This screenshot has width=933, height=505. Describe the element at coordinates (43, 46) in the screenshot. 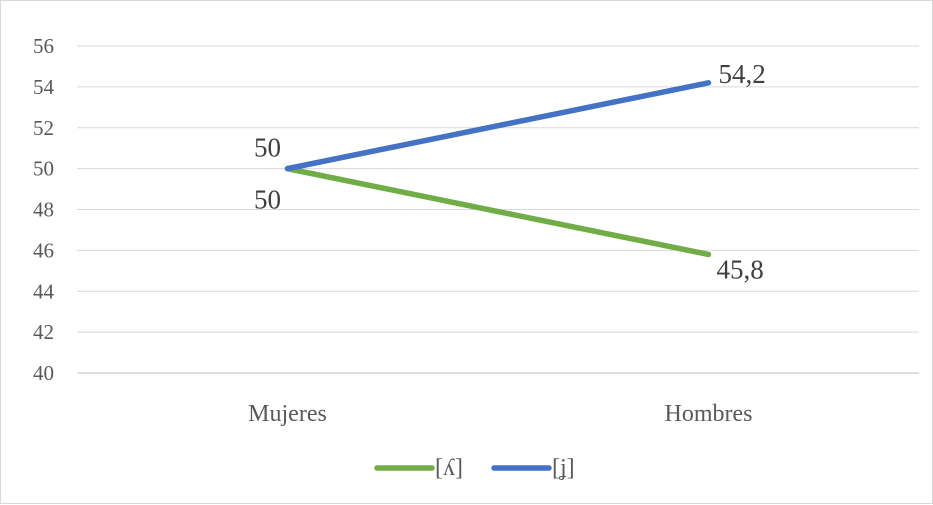

I see `y-tick-label: 56` at that location.